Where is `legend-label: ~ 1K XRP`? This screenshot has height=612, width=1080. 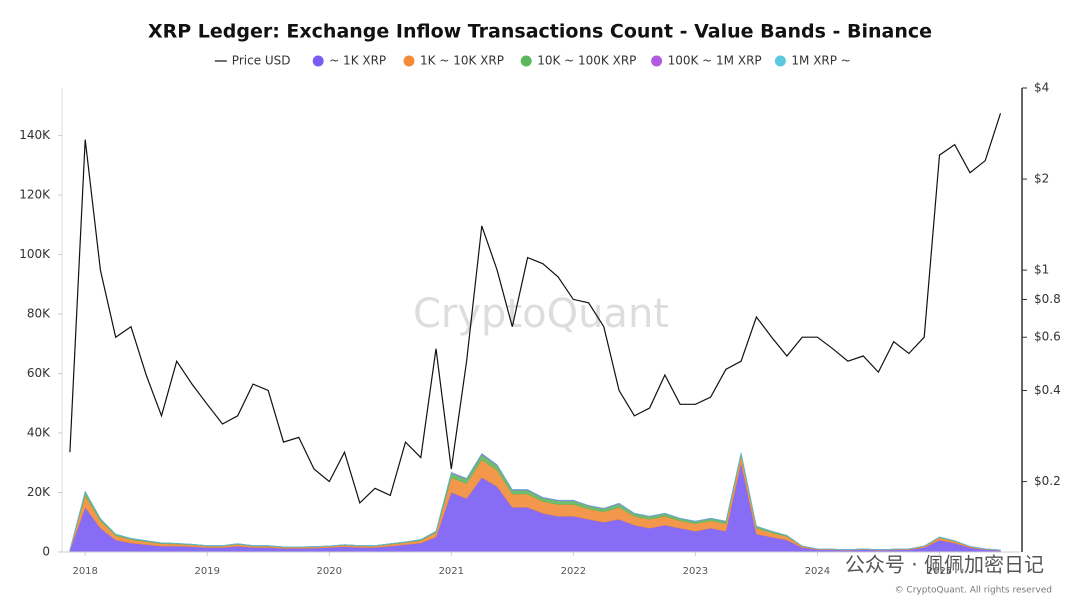
legend-label: ~ 1K XRP is located at coordinates (357, 61).